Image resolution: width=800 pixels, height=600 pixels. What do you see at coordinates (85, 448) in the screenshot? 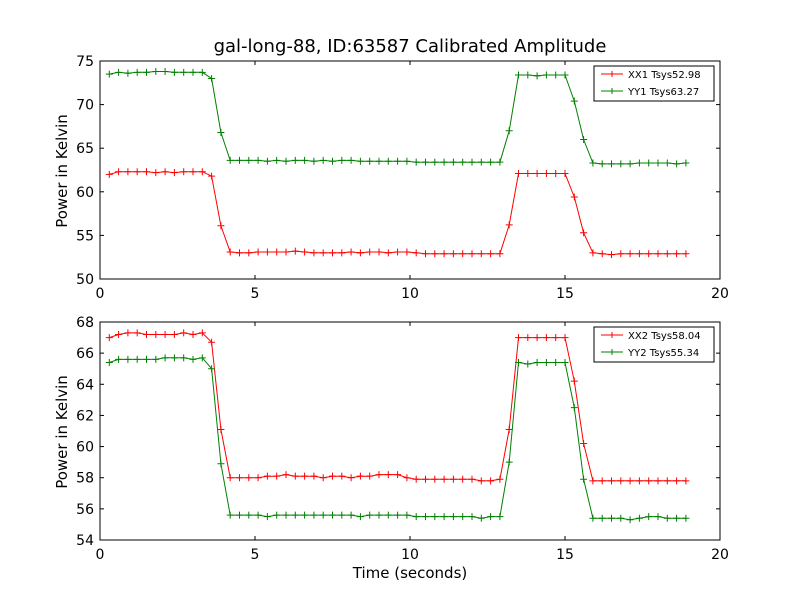
I see `y-tick-label: 60` at bounding box center [85, 448].